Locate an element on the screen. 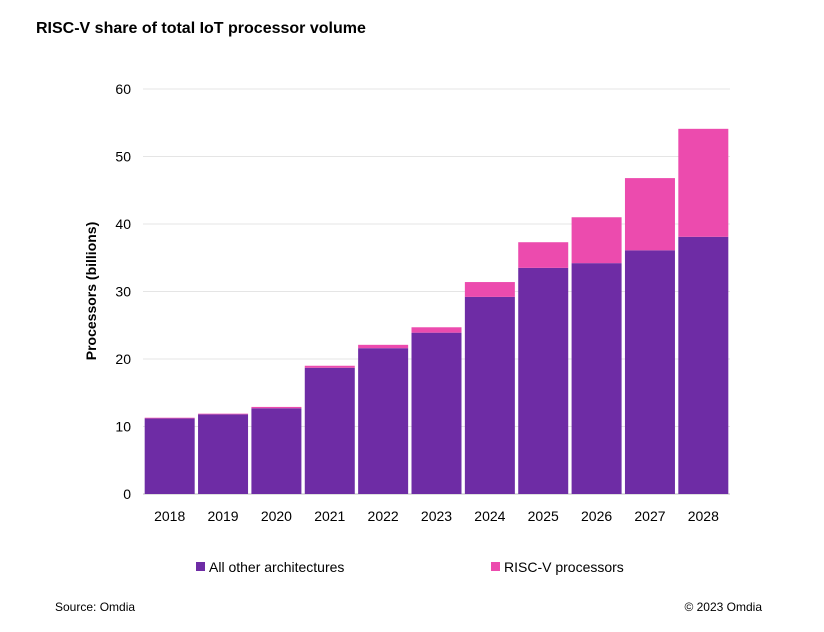  bar-risc-v-processors-2023 is located at coordinates (436, 330).